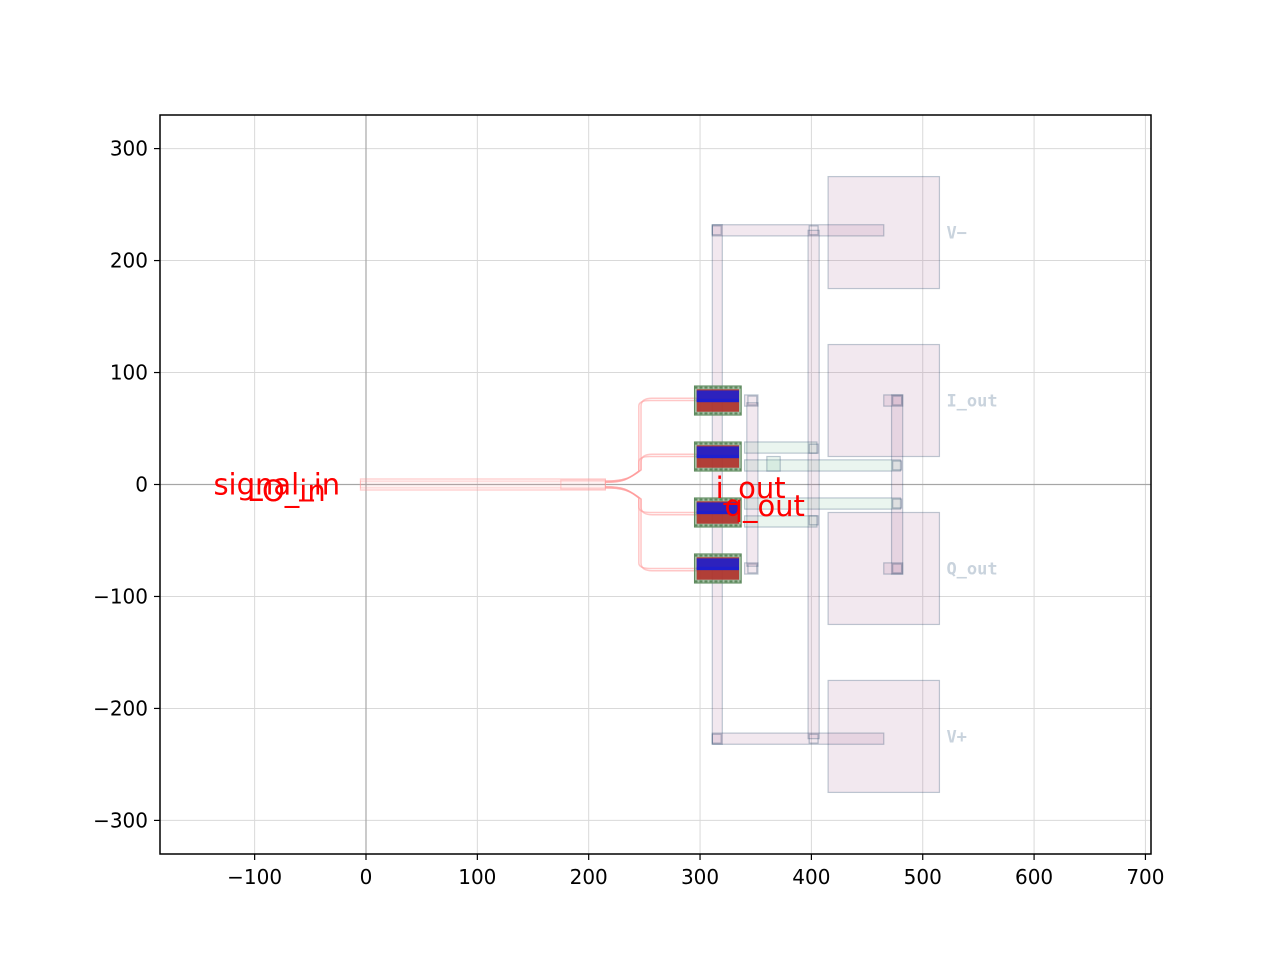 Image resolution: width=1280 pixels, height=960 pixels. Describe the element at coordinates (956, 737) in the screenshot. I see `pad-label: V+` at that location.